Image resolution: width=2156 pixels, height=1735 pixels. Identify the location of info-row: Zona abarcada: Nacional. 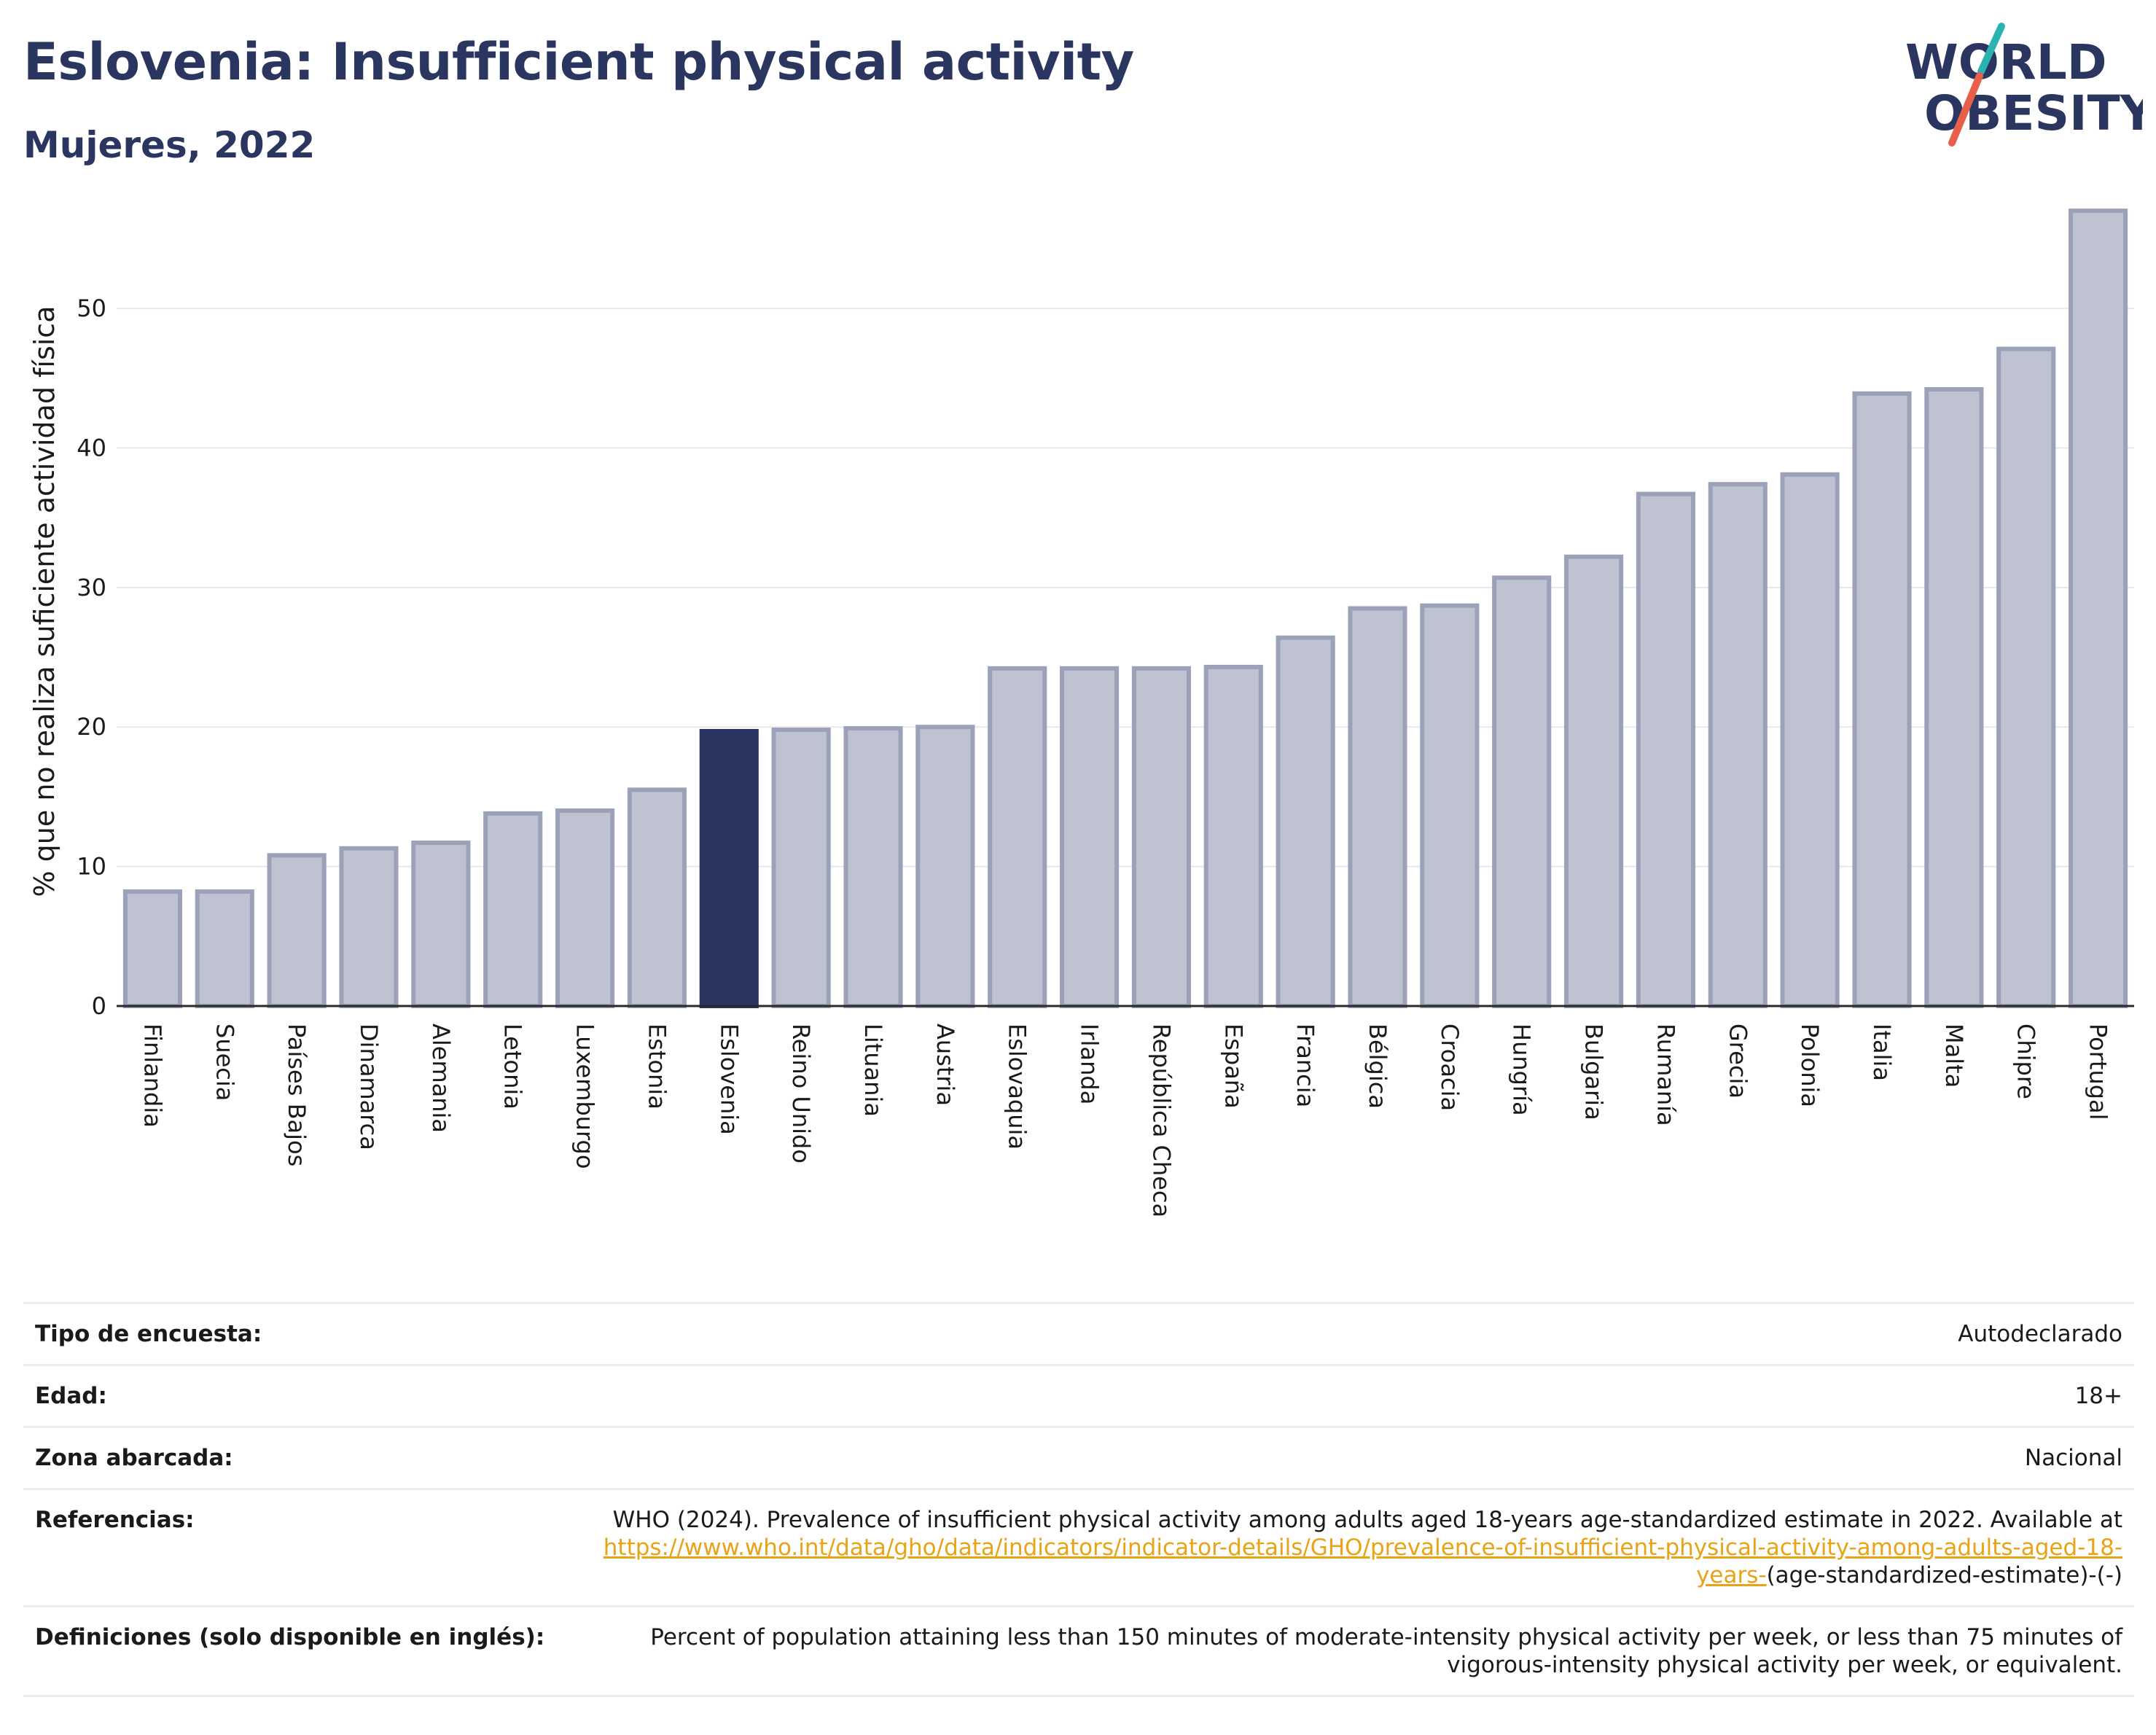
(1079, 1457).